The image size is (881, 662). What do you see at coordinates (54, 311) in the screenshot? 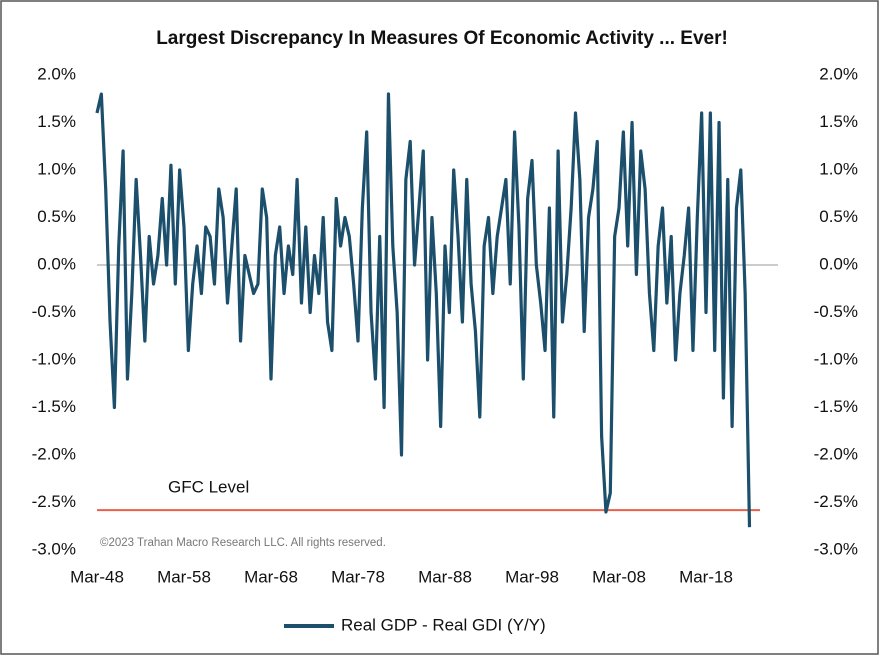
I see `y-tick-label: -0.5%` at bounding box center [54, 311].